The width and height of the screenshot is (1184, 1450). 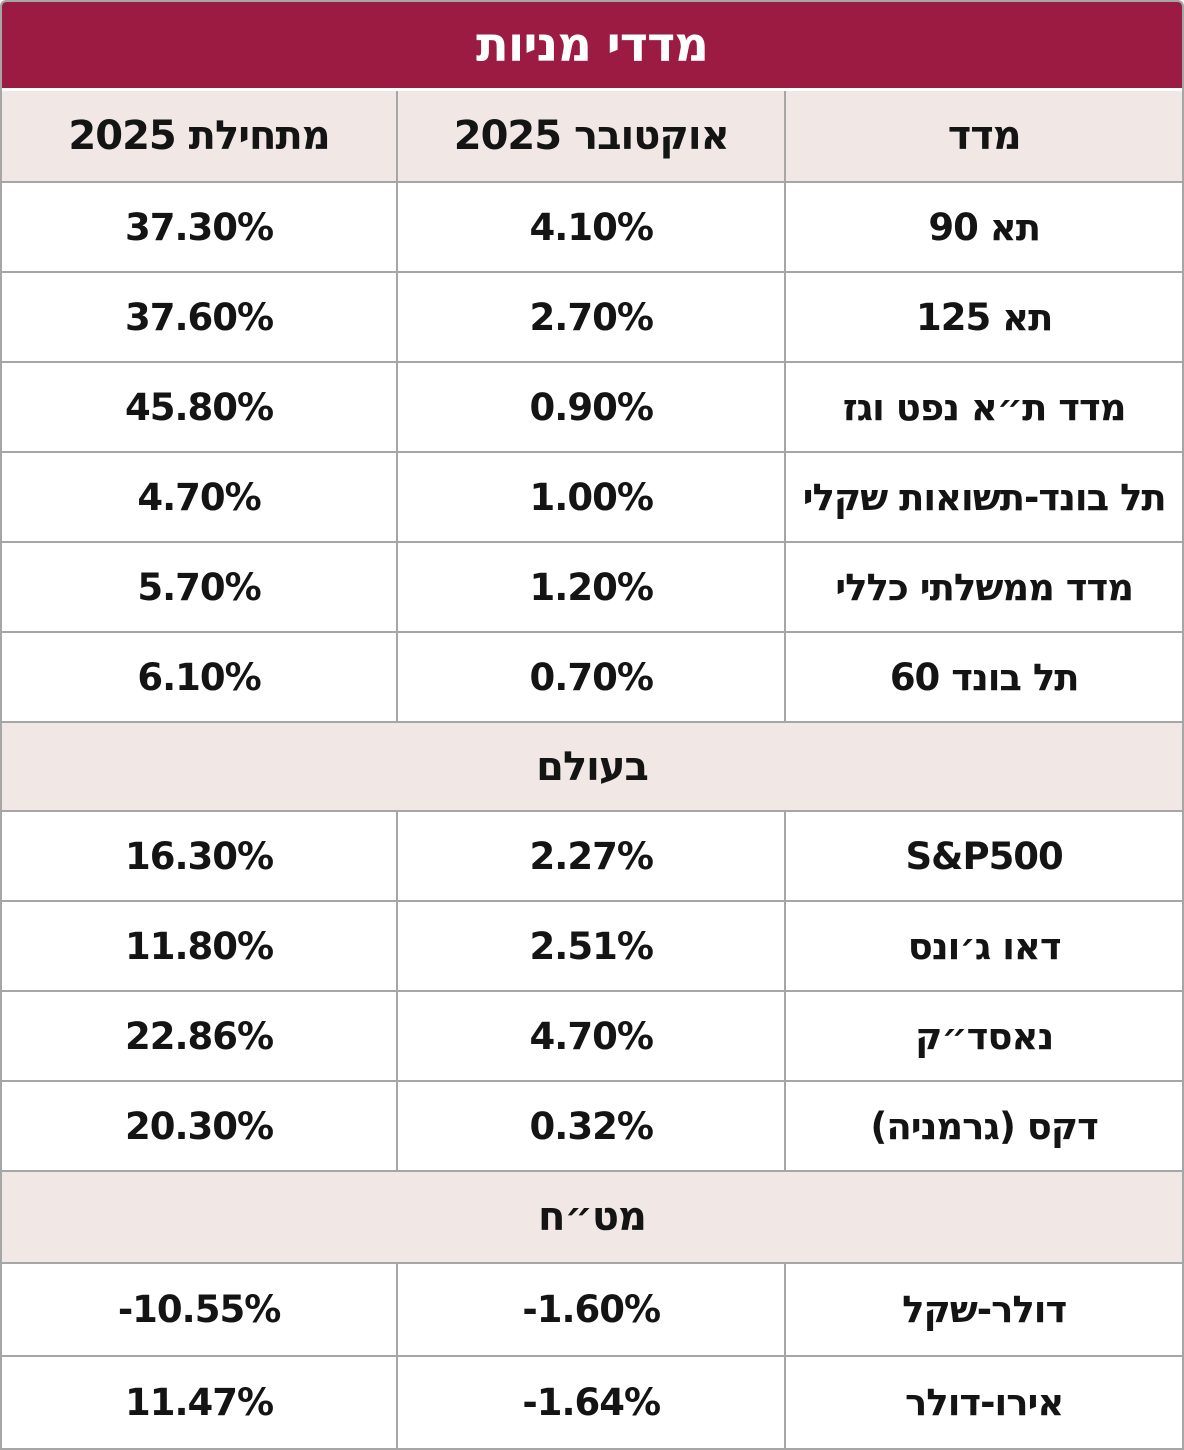 What do you see at coordinates (983, 1126) in the screenshot?
I see `index-cell: דקס (גרמניה)` at bounding box center [983, 1126].